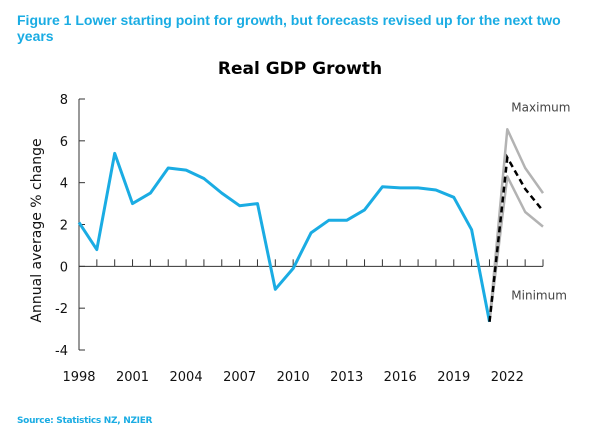  I want to click on y-tick-label: 4, so click(64, 184).